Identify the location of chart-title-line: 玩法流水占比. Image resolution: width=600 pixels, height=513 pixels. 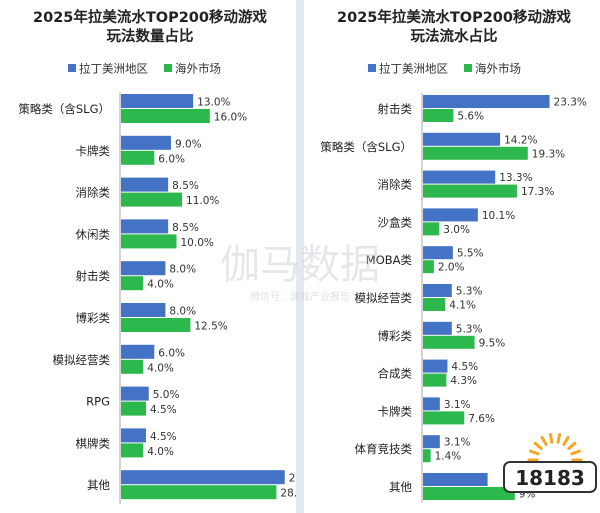
(454, 36).